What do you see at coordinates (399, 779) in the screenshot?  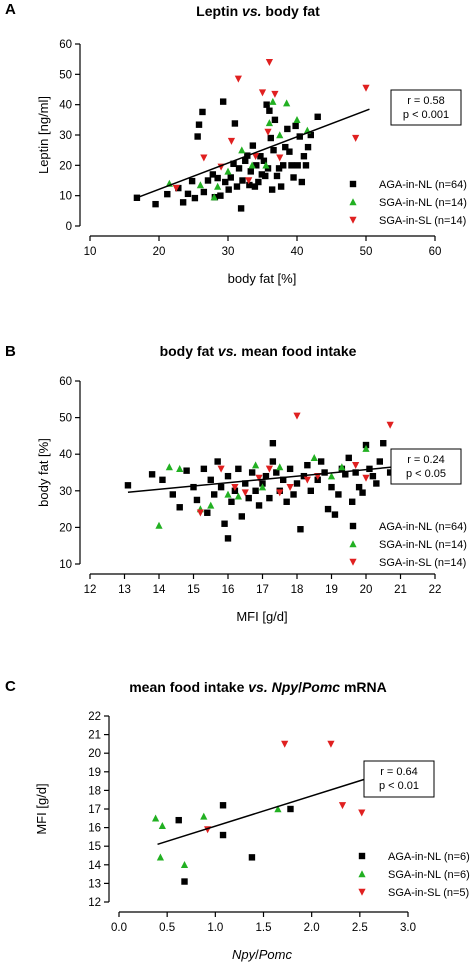 I see `stats-box` at bounding box center [399, 779].